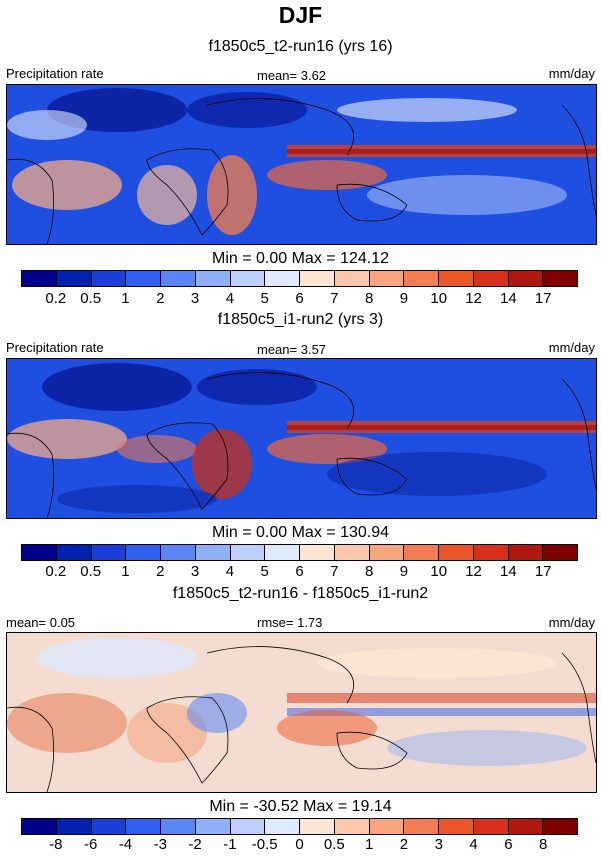 This screenshot has height=857, width=601. Describe the element at coordinates (300, 258) in the screenshot. I see `panel1-minmax: Min = 0.00 Max = 124.12` at that location.